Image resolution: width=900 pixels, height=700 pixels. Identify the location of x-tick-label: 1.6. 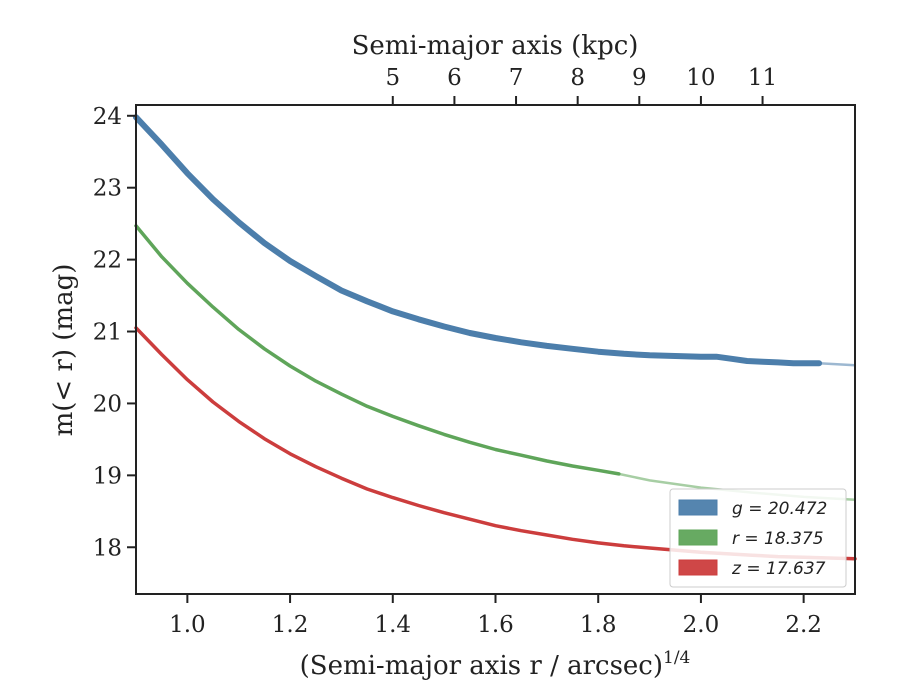
(495, 625).